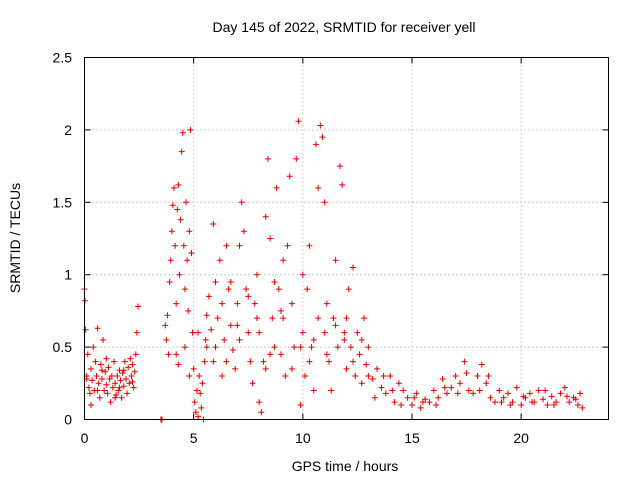 The height and width of the screenshot is (480, 640). I want to click on y-tick-label: 0, so click(68, 420).